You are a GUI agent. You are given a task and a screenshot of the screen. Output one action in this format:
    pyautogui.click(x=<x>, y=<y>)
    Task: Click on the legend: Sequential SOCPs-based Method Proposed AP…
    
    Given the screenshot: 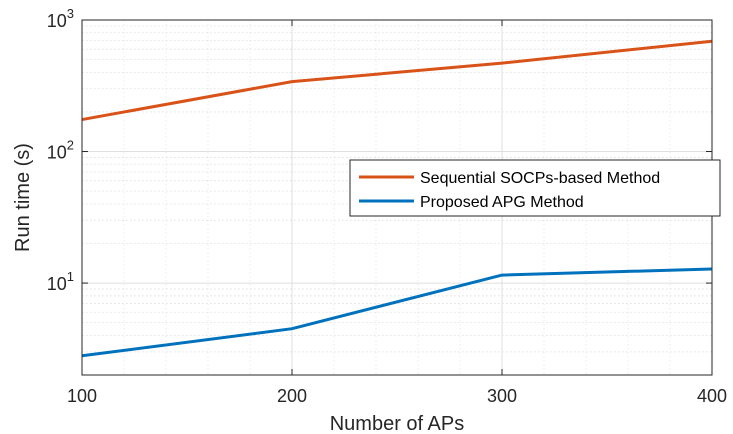 What is the action you would take?
    pyautogui.click(x=535, y=188)
    